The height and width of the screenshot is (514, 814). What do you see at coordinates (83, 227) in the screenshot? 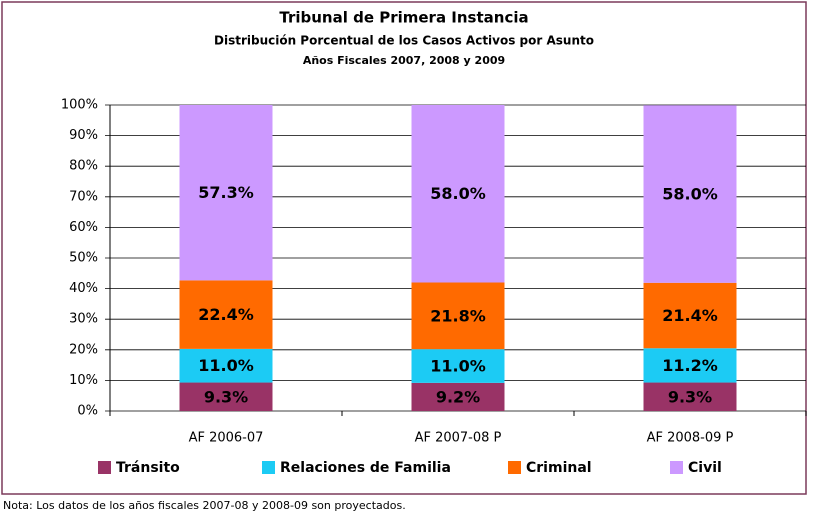
I see `y-tick-label: 60%` at bounding box center [83, 227].